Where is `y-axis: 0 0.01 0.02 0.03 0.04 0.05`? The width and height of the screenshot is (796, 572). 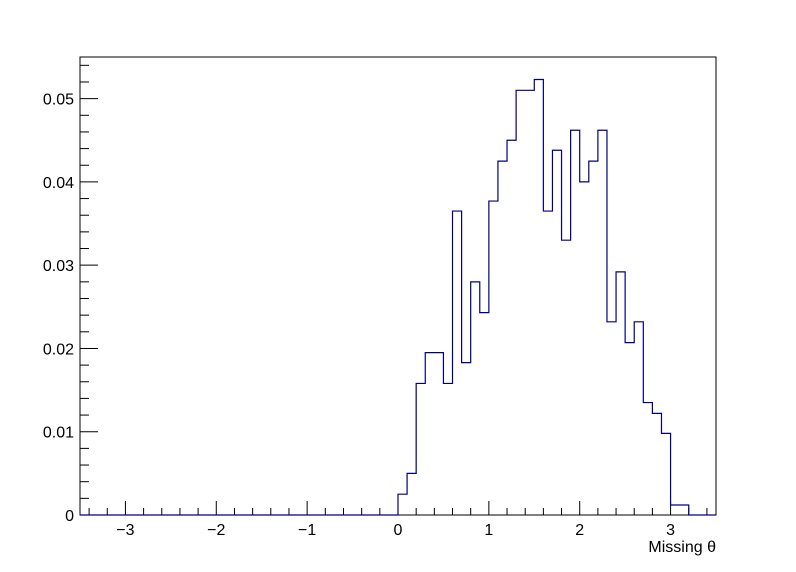
y-axis: 0 0.01 0.02 0.03 0.04 0.05 is located at coordinates (70, 294).